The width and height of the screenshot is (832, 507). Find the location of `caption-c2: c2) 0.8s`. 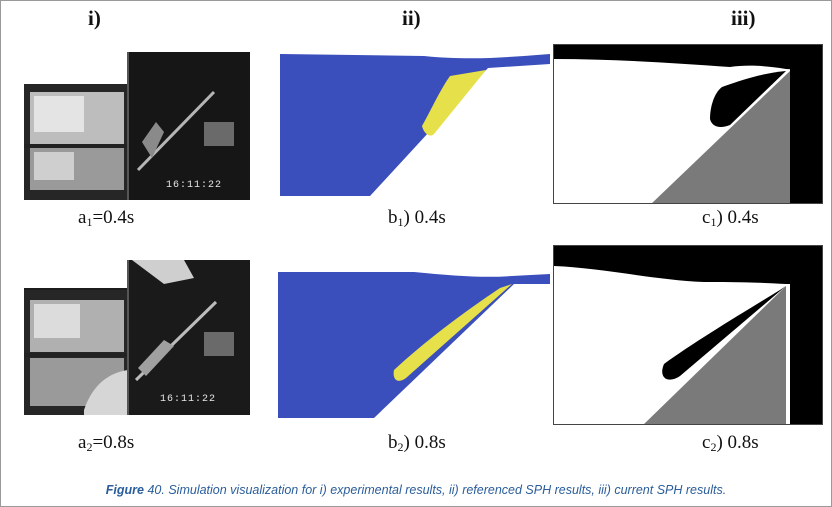

caption-c2: c2) 0.8s is located at coordinates (730, 443).